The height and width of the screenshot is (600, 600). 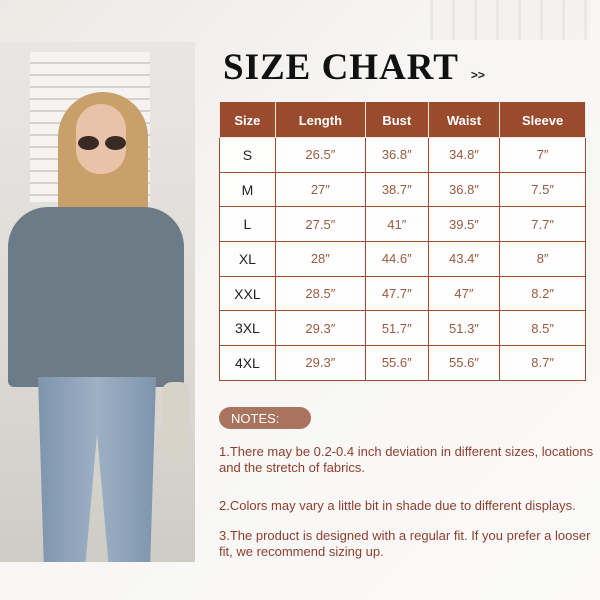 What do you see at coordinates (247, 259) in the screenshot?
I see `size-cell: XL` at bounding box center [247, 259].